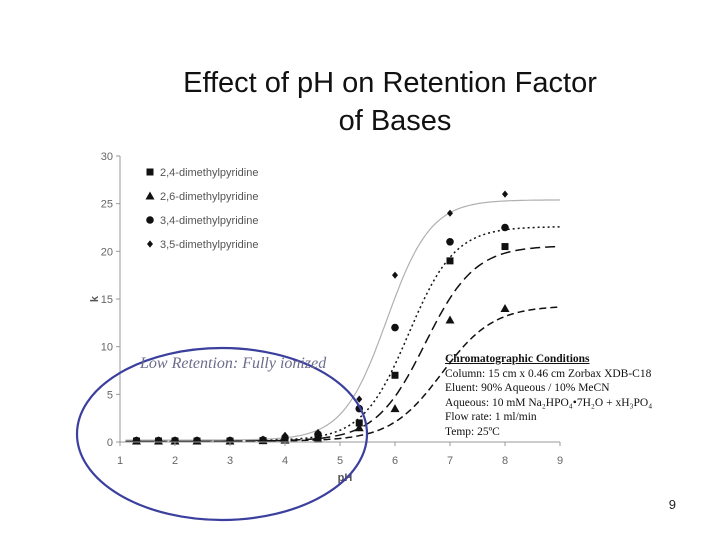 This screenshot has width=720, height=540. Describe the element at coordinates (548, 373) in the screenshot. I see `conditions-column: Column: 15 cm x 0.46 cm Zorbax XDB-C18` at that location.